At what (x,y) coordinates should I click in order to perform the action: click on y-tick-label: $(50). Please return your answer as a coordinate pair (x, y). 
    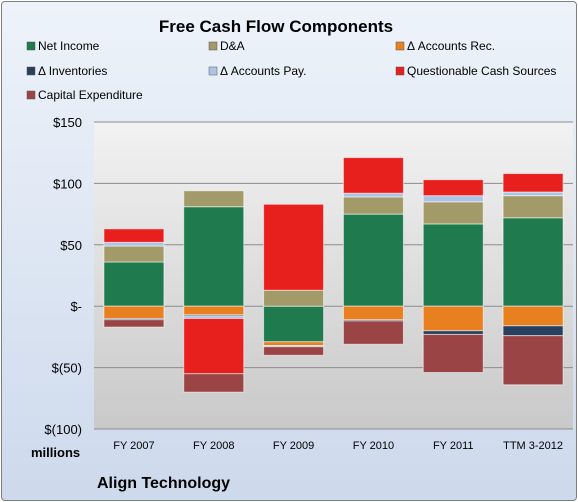
    Looking at the image, I should click on (67, 368).